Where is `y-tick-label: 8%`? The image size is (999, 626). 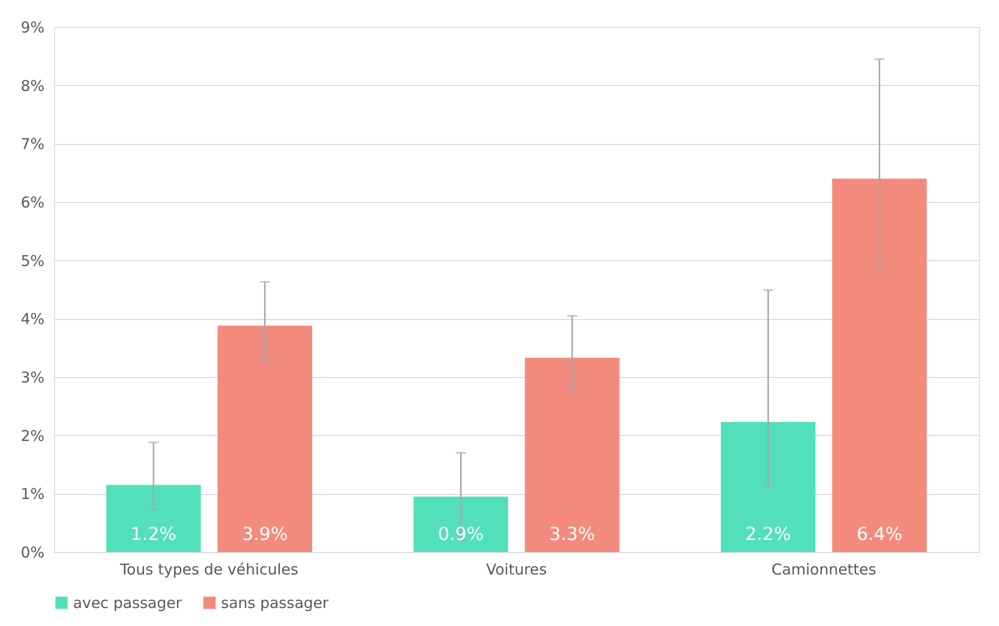 y-tick-label: 8% is located at coordinates (32, 85).